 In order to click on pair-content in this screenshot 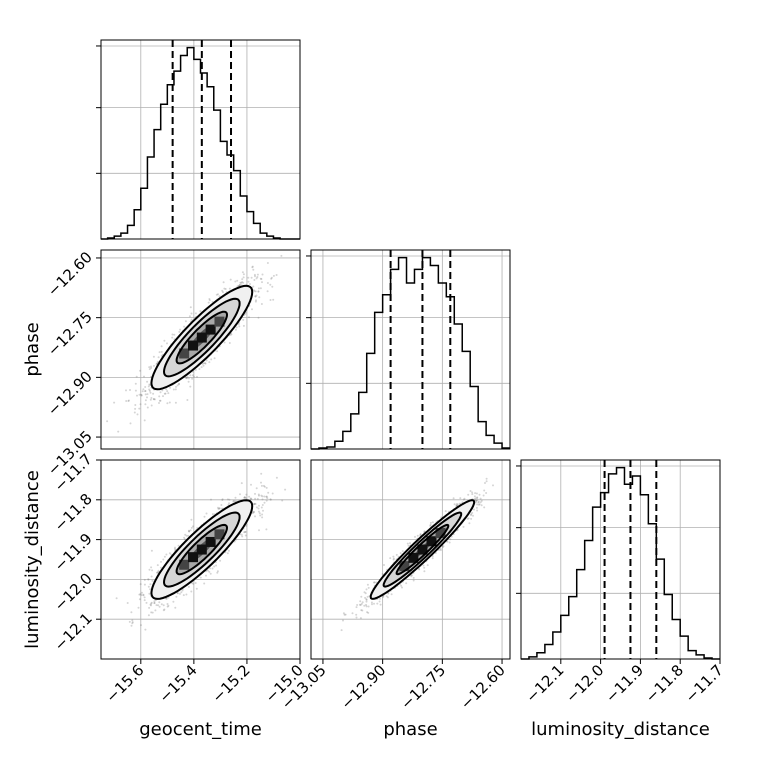, I will do `click(410, 559)`.